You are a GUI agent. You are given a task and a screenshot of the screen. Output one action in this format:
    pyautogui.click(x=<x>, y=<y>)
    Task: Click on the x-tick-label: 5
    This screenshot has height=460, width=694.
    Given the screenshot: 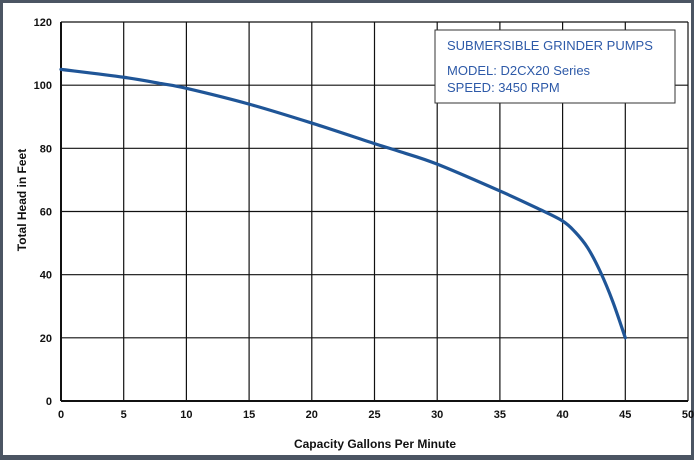 What is the action you would take?
    pyautogui.click(x=124, y=415)
    